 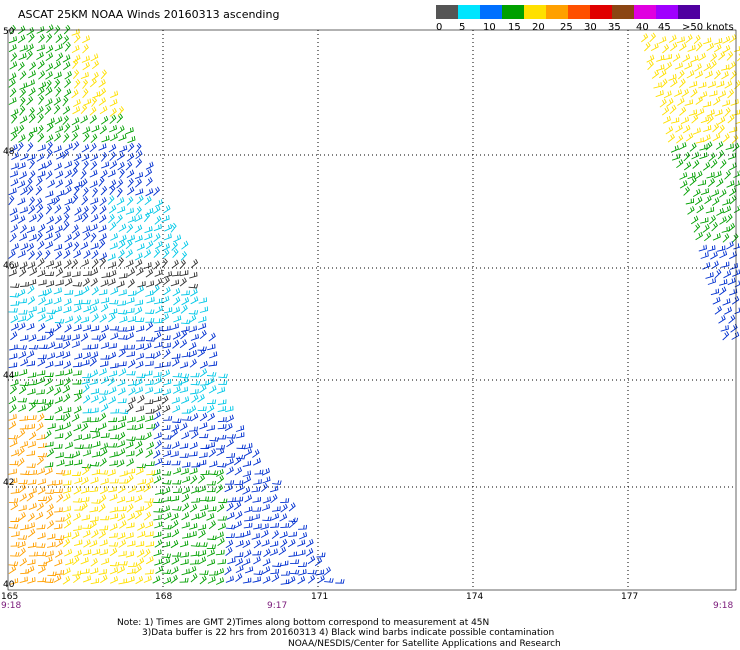 I want to click on lon-label-177: 177, so click(x=630, y=597).